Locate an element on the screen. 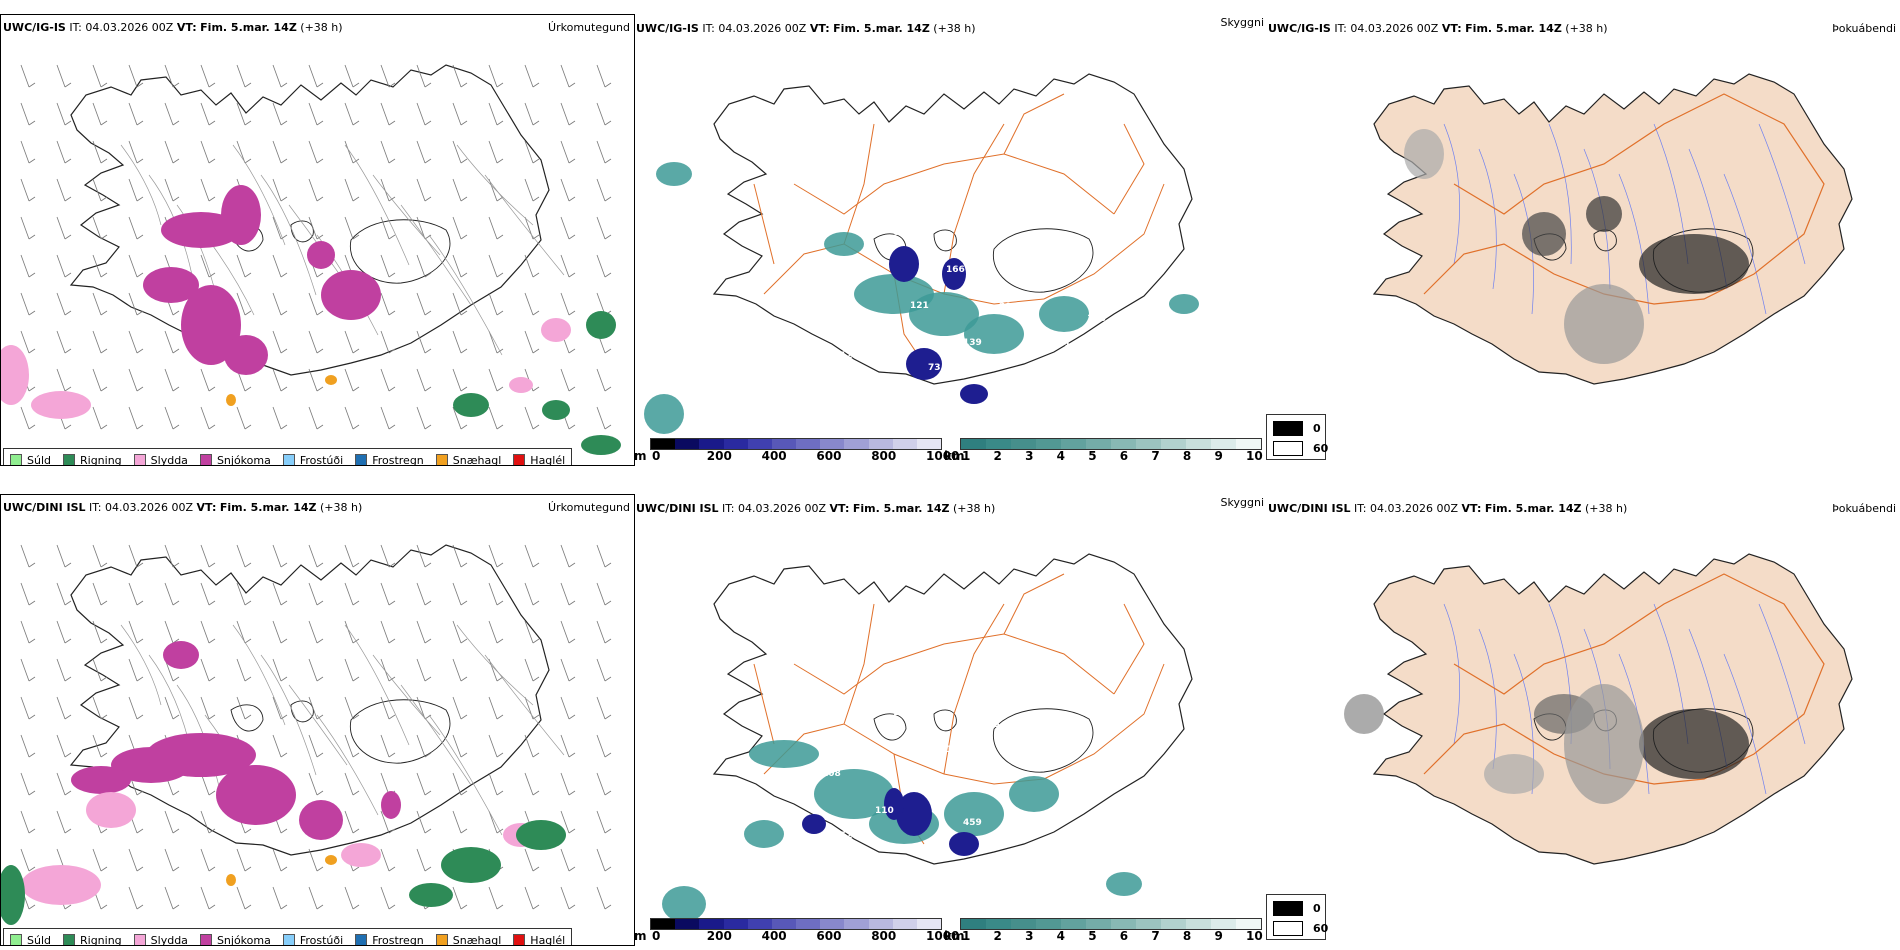  colorbar-tick: 4 is located at coordinates (1061, 456).